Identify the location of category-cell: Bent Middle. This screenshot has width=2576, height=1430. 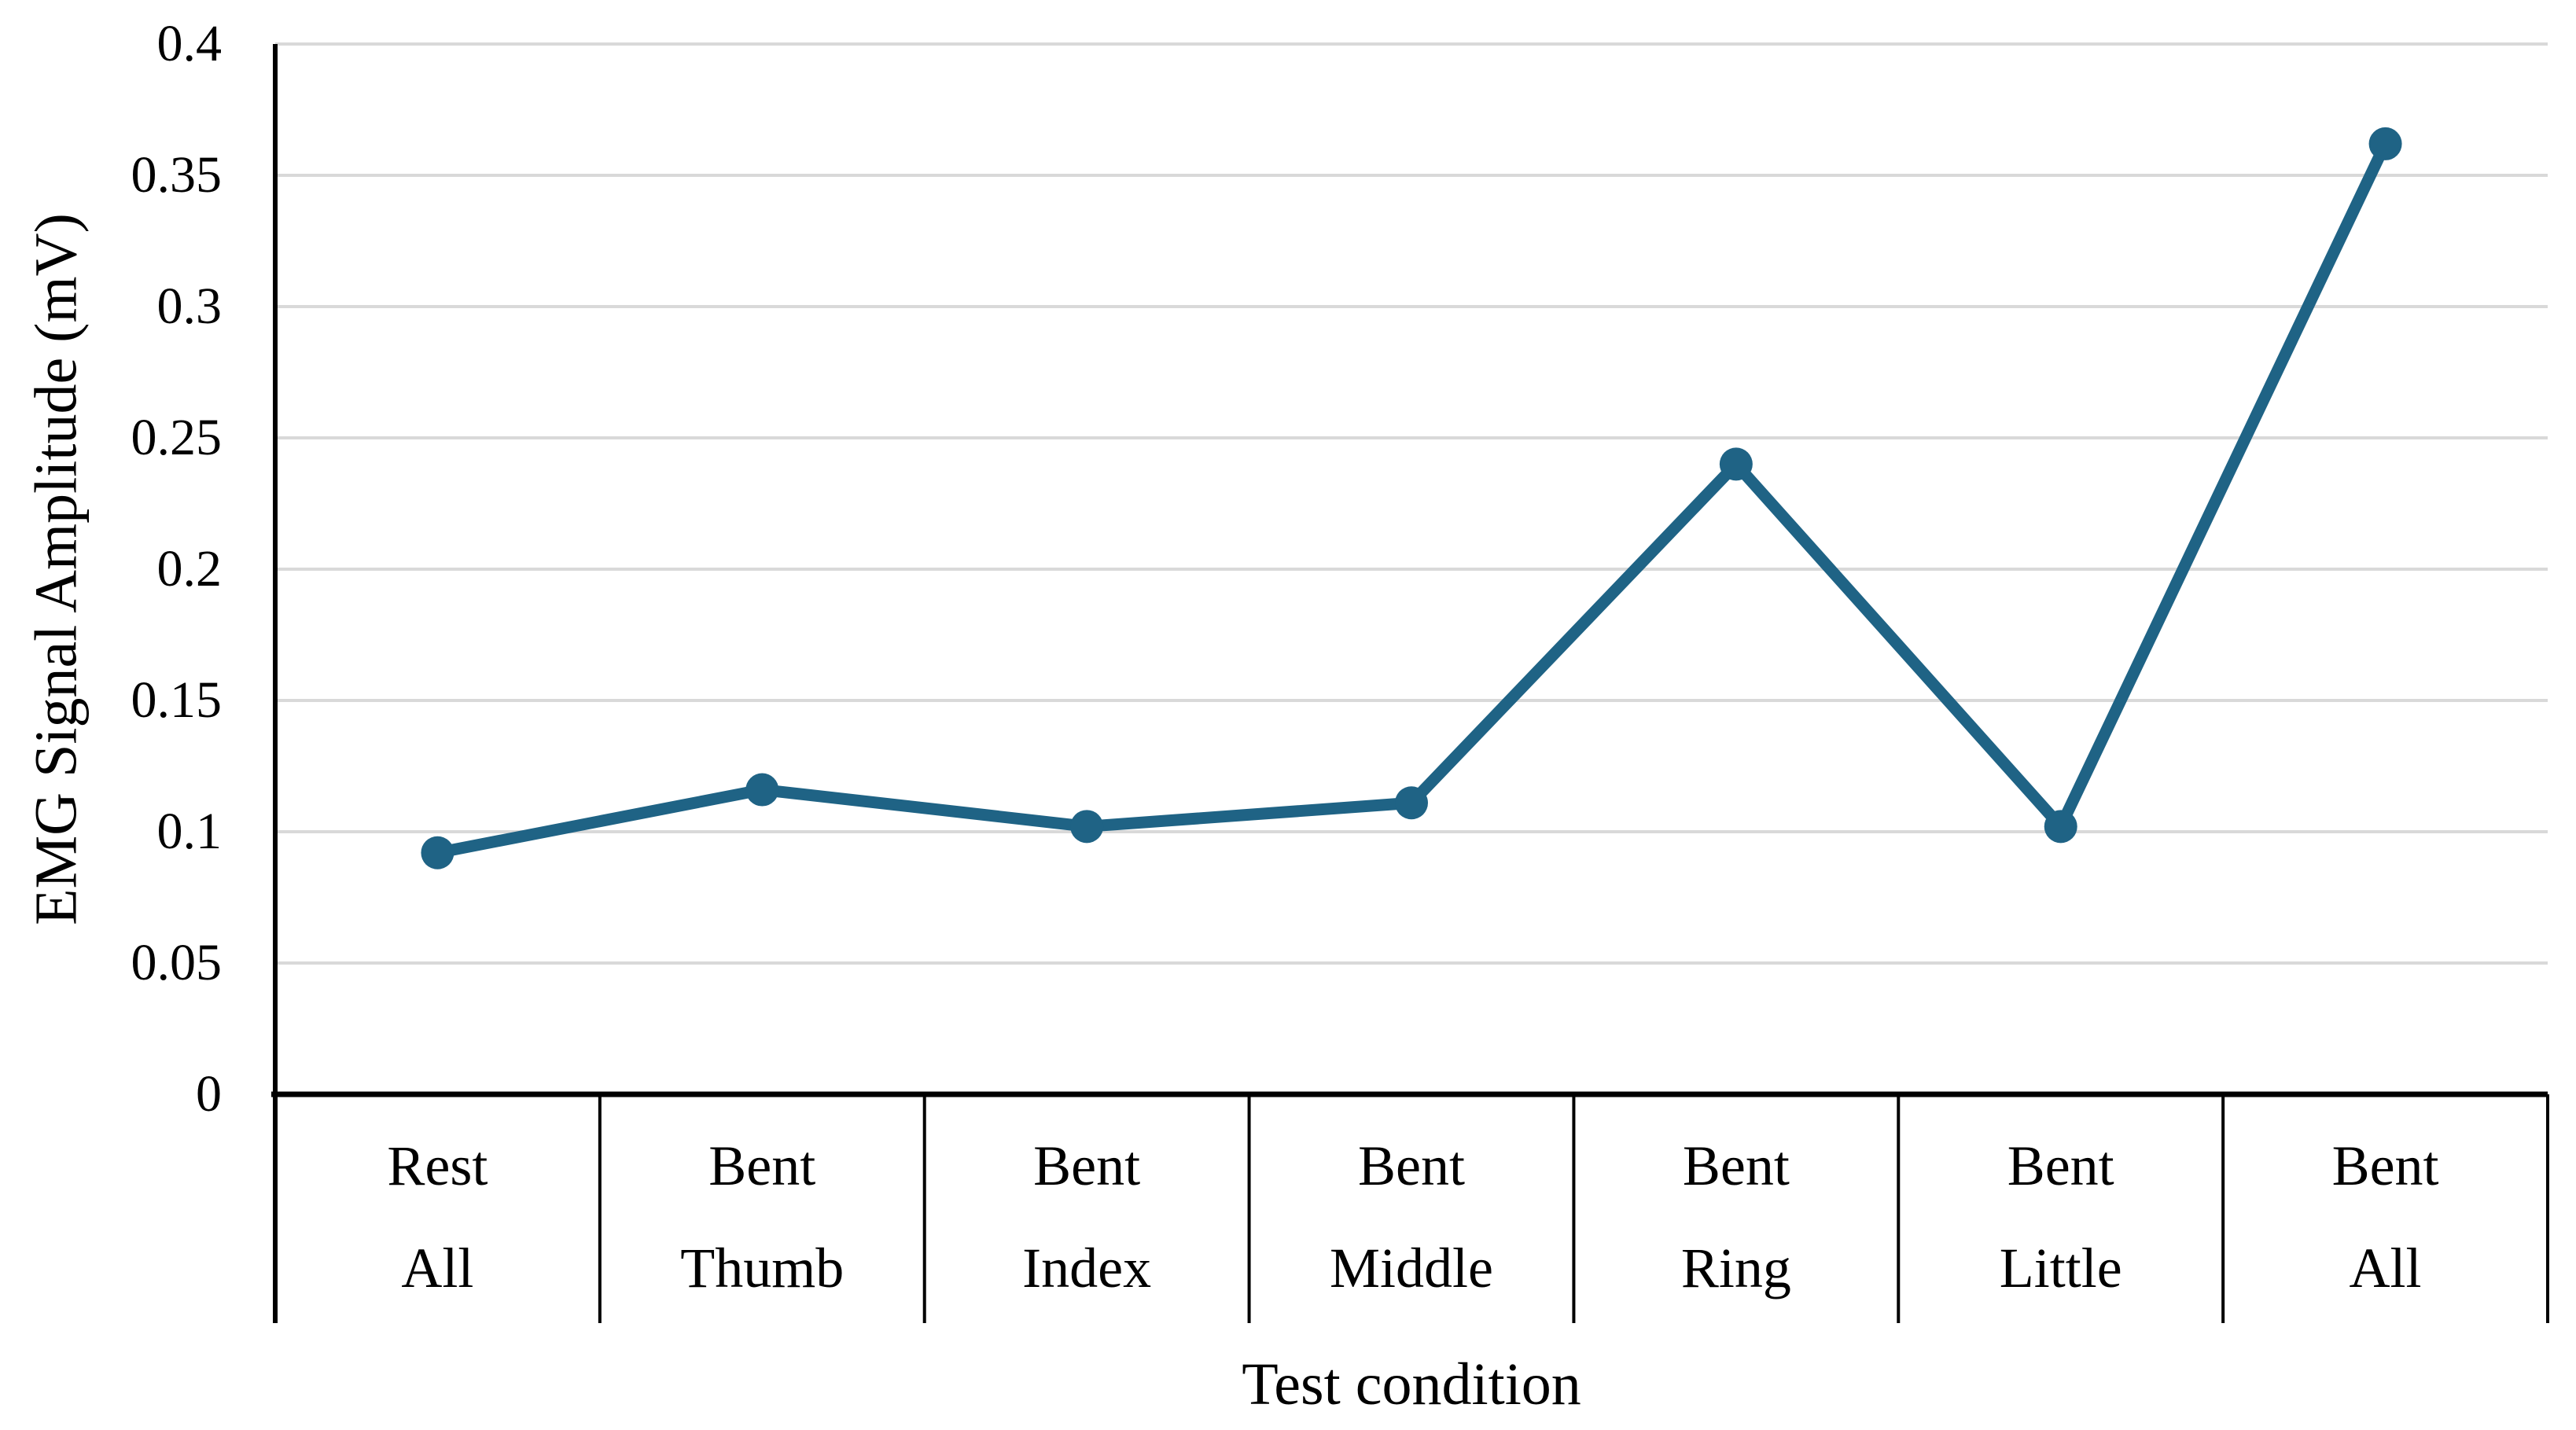
(1411, 1208).